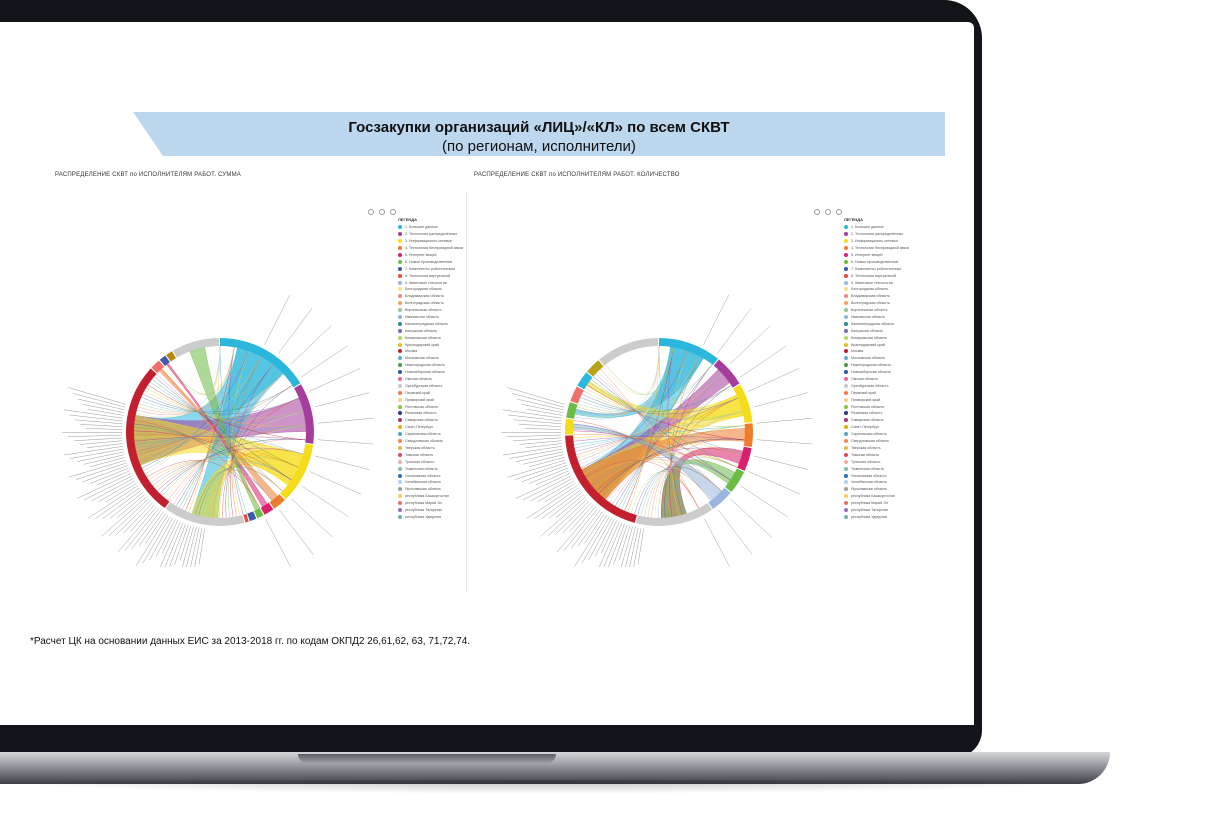  I want to click on legend-item: 1. Большие данные, so click(435, 227).